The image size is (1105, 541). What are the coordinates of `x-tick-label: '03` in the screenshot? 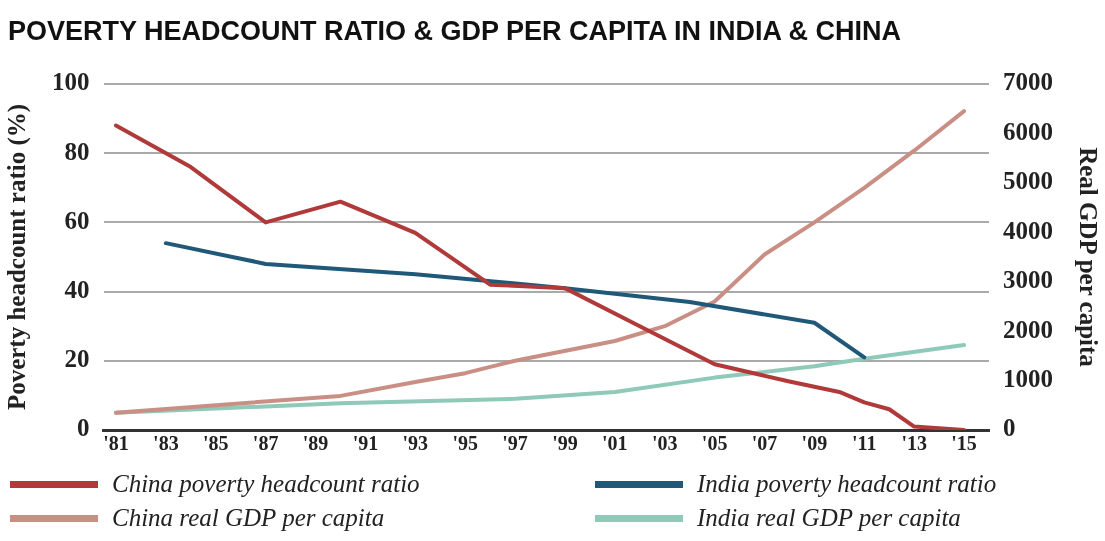 It's located at (664, 443).